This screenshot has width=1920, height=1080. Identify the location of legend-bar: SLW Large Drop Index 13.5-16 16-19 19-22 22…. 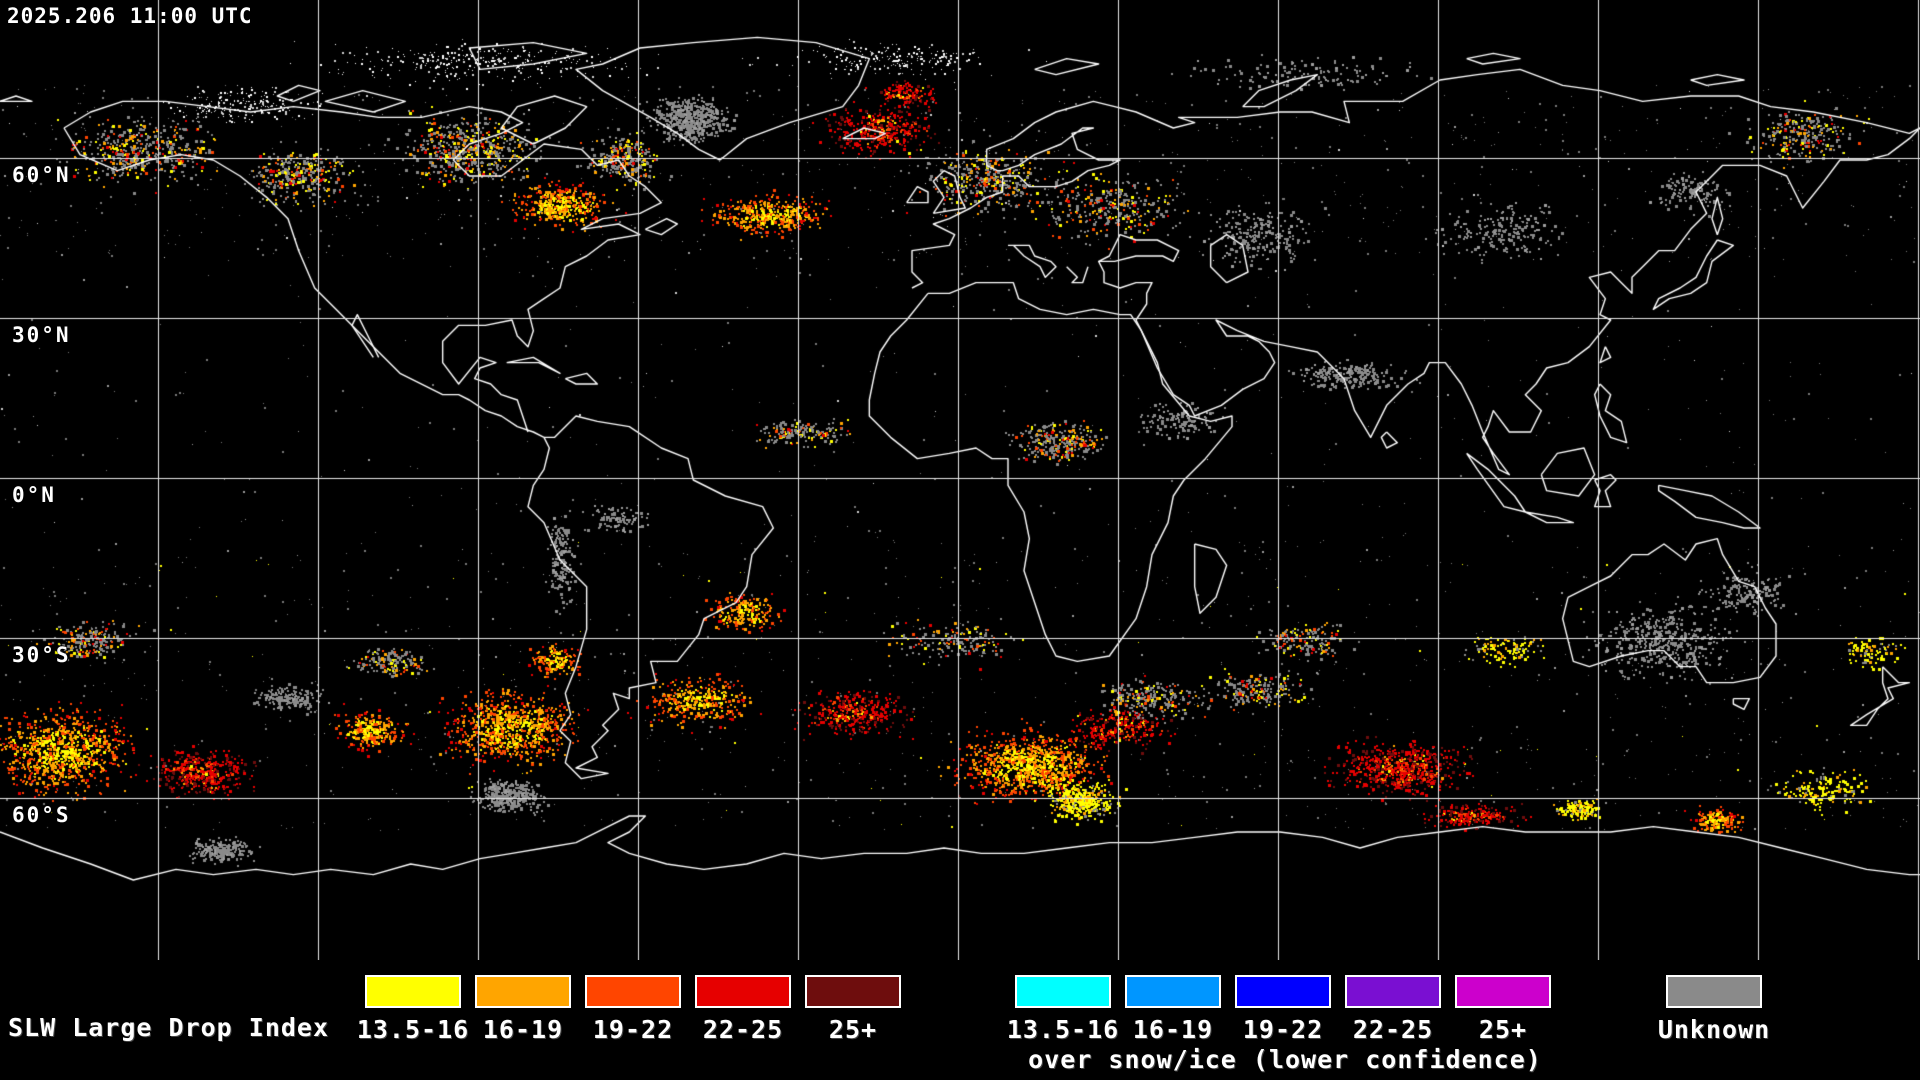
(960, 1020).